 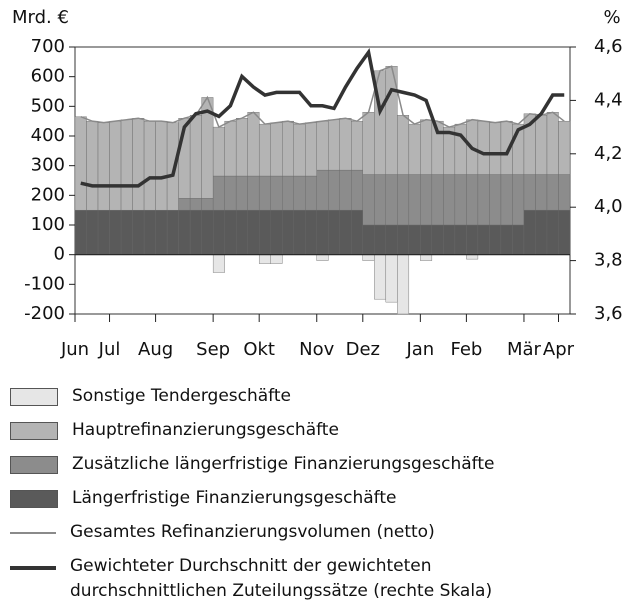 I want to click on legend-label: Sonstige Tendergeschäfte, so click(x=181, y=396).